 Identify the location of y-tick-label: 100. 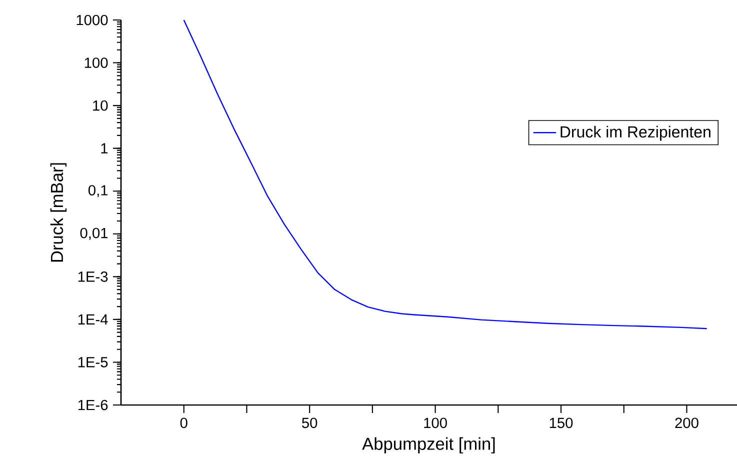
(96, 63).